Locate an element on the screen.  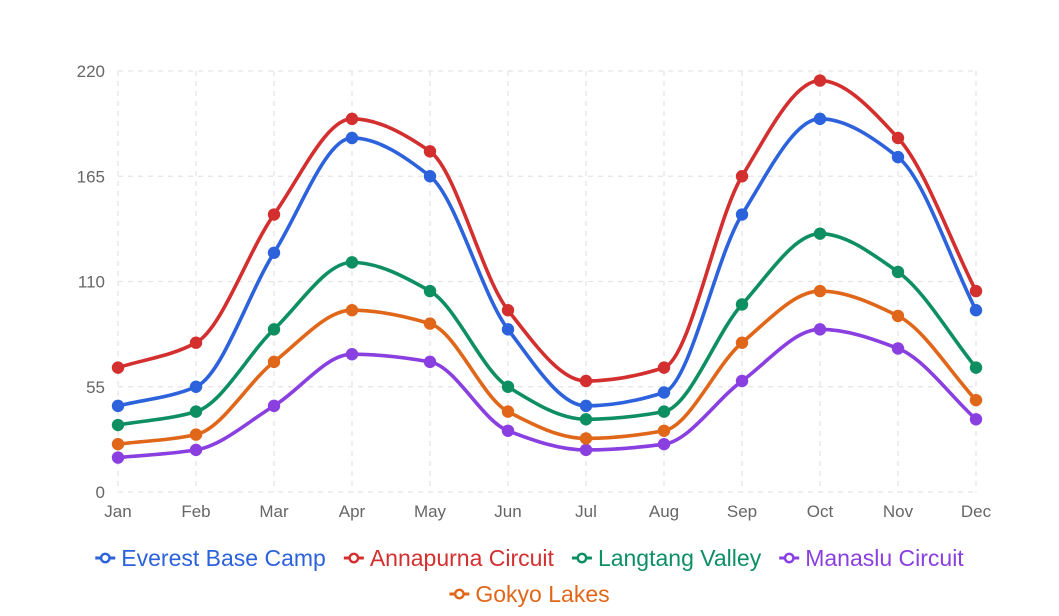
x-tick-label: Sep is located at coordinates (742, 511).